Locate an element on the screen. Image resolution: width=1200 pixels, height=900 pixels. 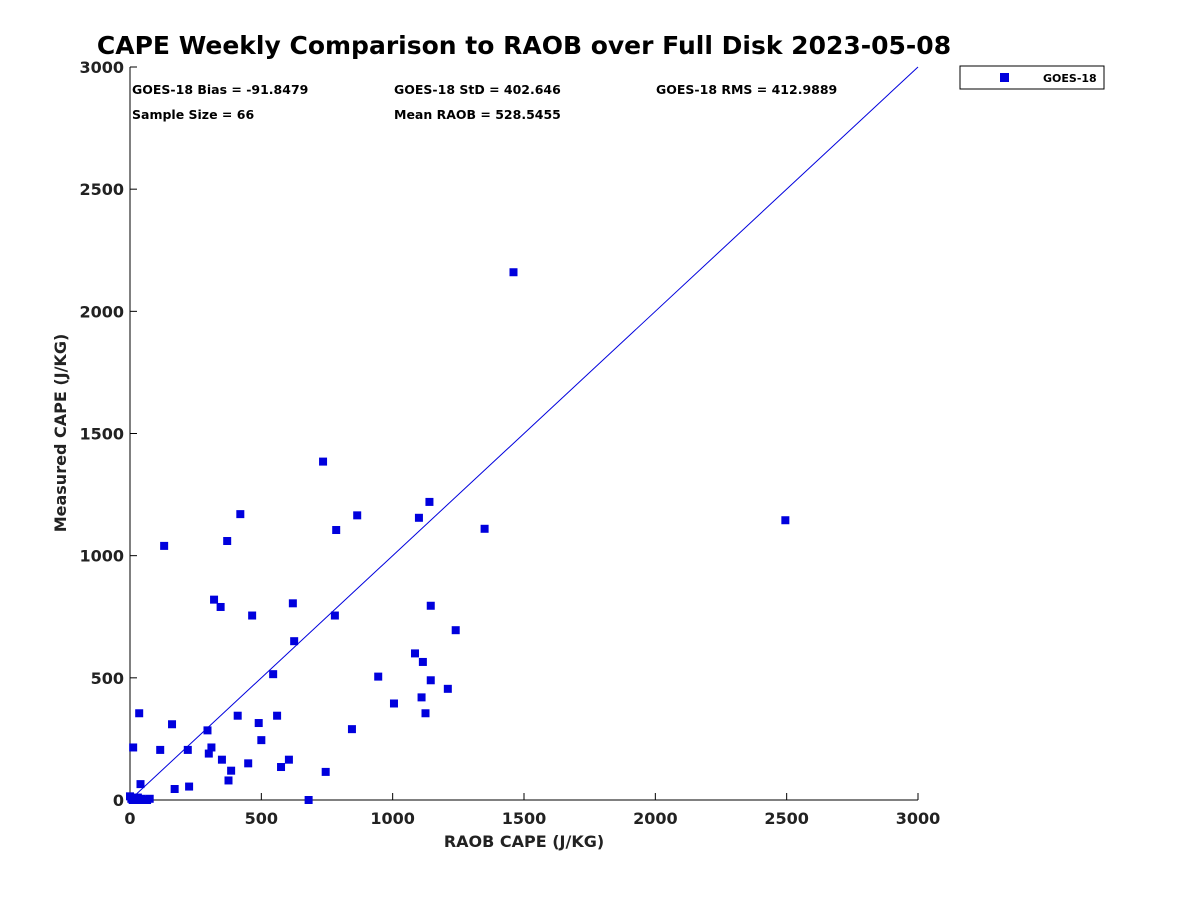
x-ticks: 0 500 1000 1500 2000 2500 3000 is located at coordinates (532, 810).